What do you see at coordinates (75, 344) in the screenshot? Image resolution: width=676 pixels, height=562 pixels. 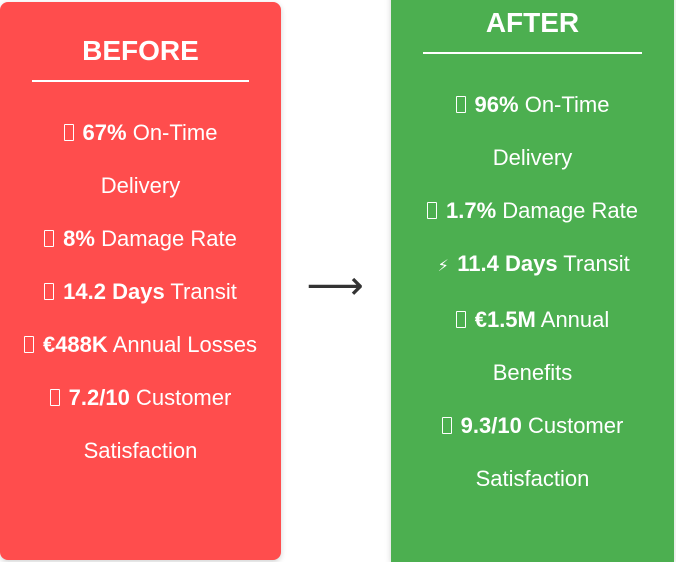 I see `before-metric-value: €488K` at bounding box center [75, 344].